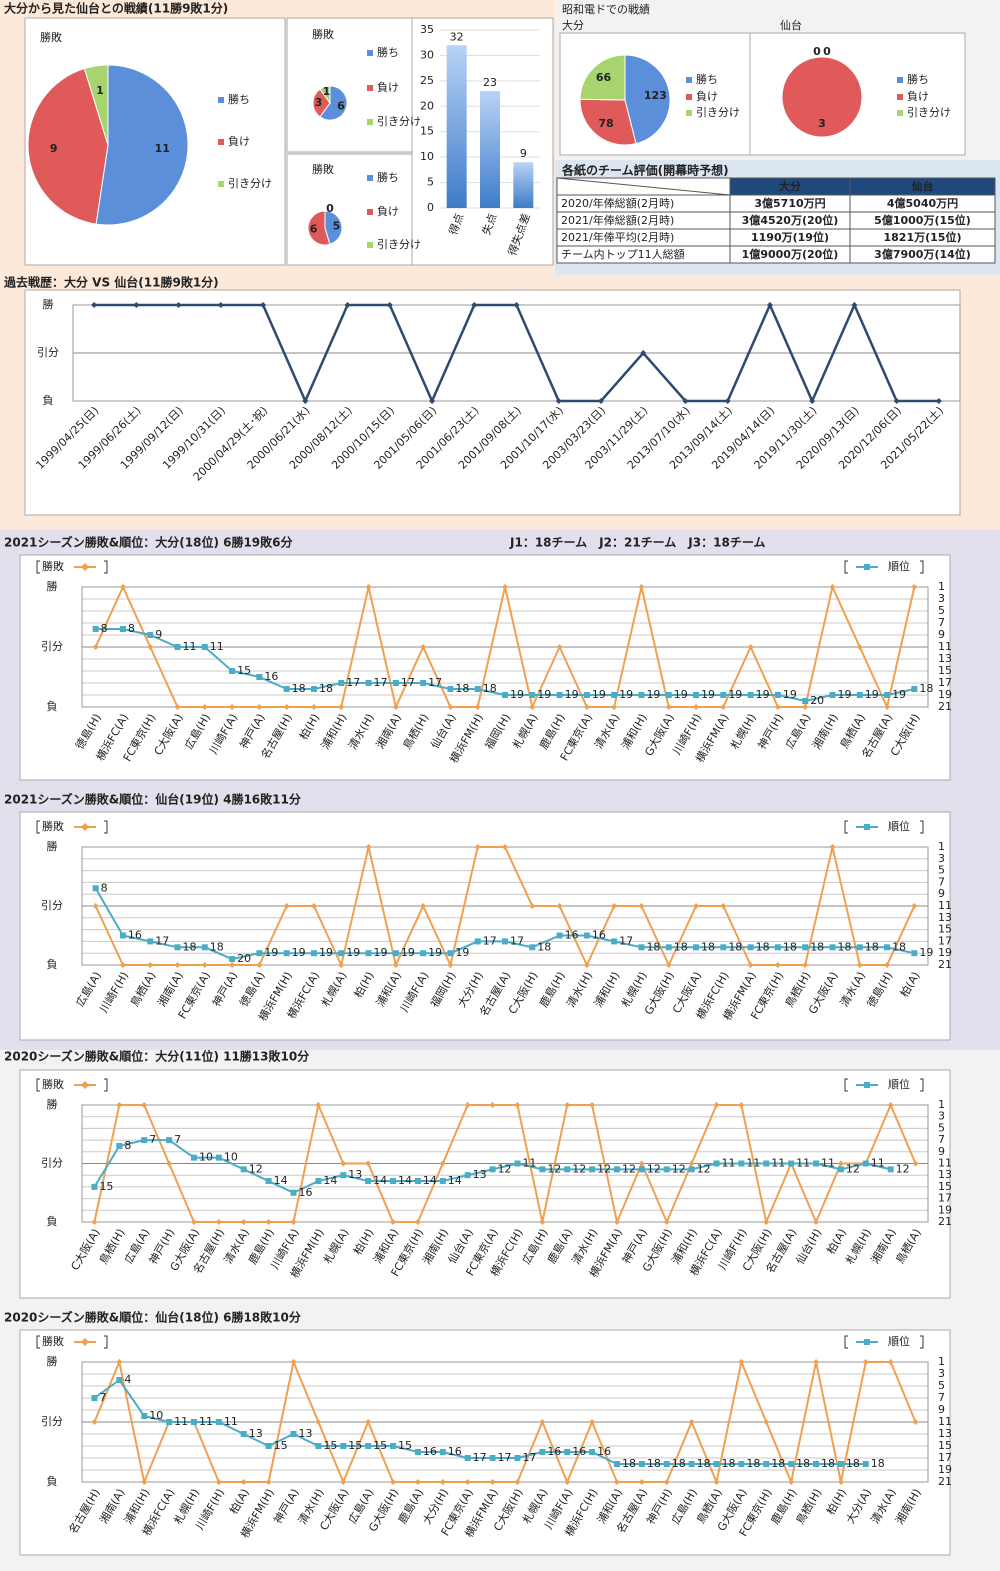 This screenshot has height=1571, width=1000. Describe the element at coordinates (102, 1397) in the screenshot. I see `data-label: 7` at that location.